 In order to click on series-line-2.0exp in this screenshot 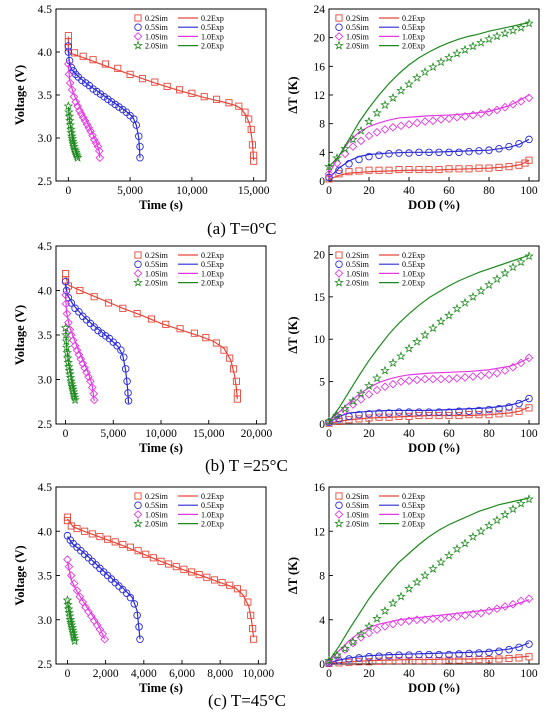, I will do `click(429, 95)`.